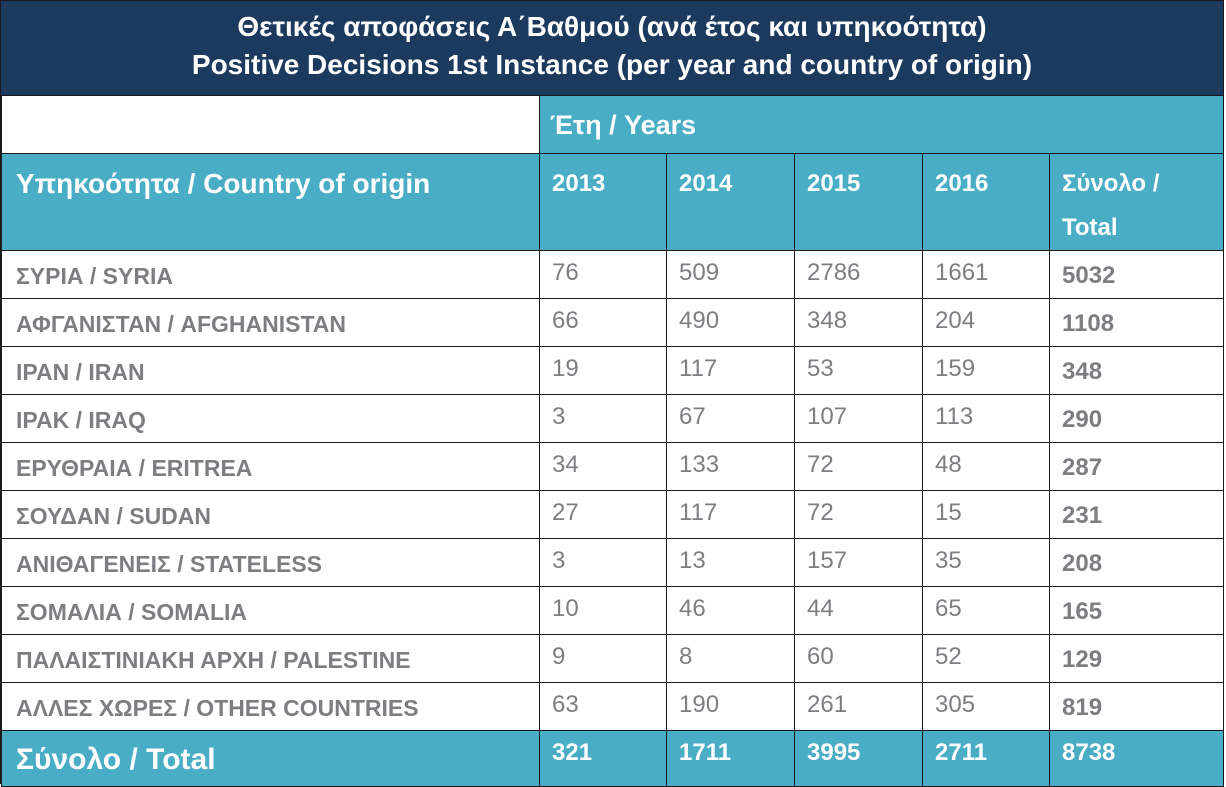 The height and width of the screenshot is (787, 1226). I want to click on grand-total: 8738, so click(1136, 758).